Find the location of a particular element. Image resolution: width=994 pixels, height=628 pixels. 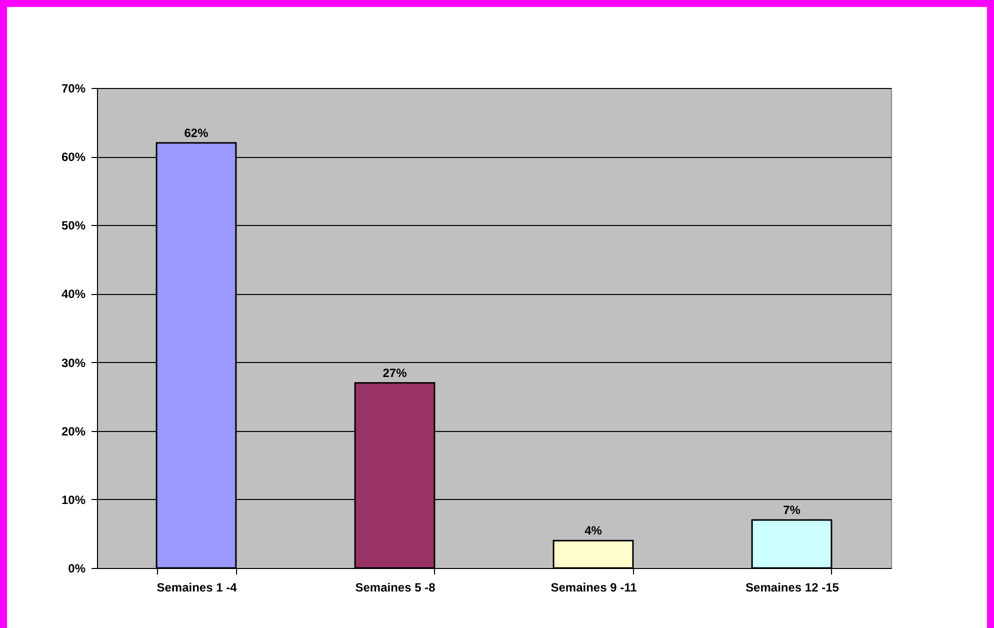

x-tick-label: Semaines 9 -11 is located at coordinates (594, 587).